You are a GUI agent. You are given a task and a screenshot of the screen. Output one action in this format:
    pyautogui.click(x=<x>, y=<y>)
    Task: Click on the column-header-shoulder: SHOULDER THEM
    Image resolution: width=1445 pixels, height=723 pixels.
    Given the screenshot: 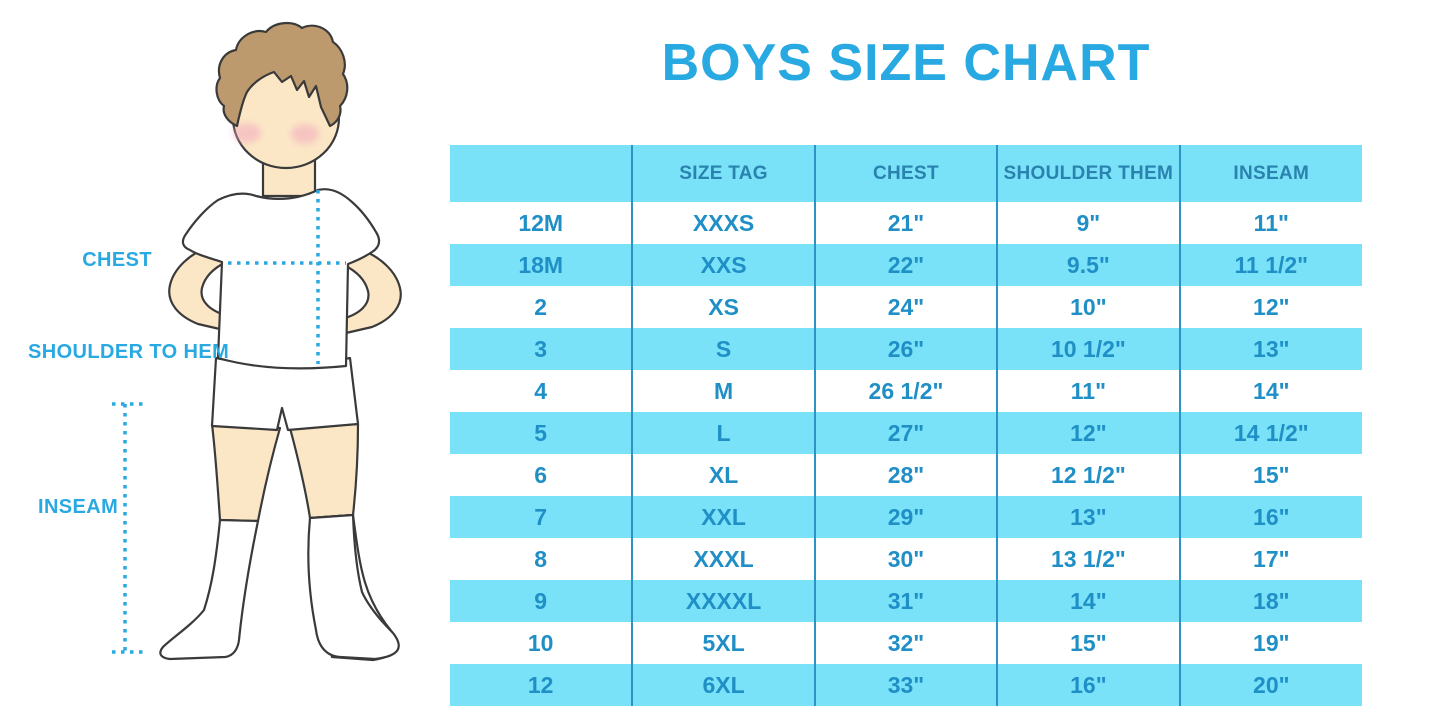 What is the action you would take?
    pyautogui.click(x=1088, y=173)
    